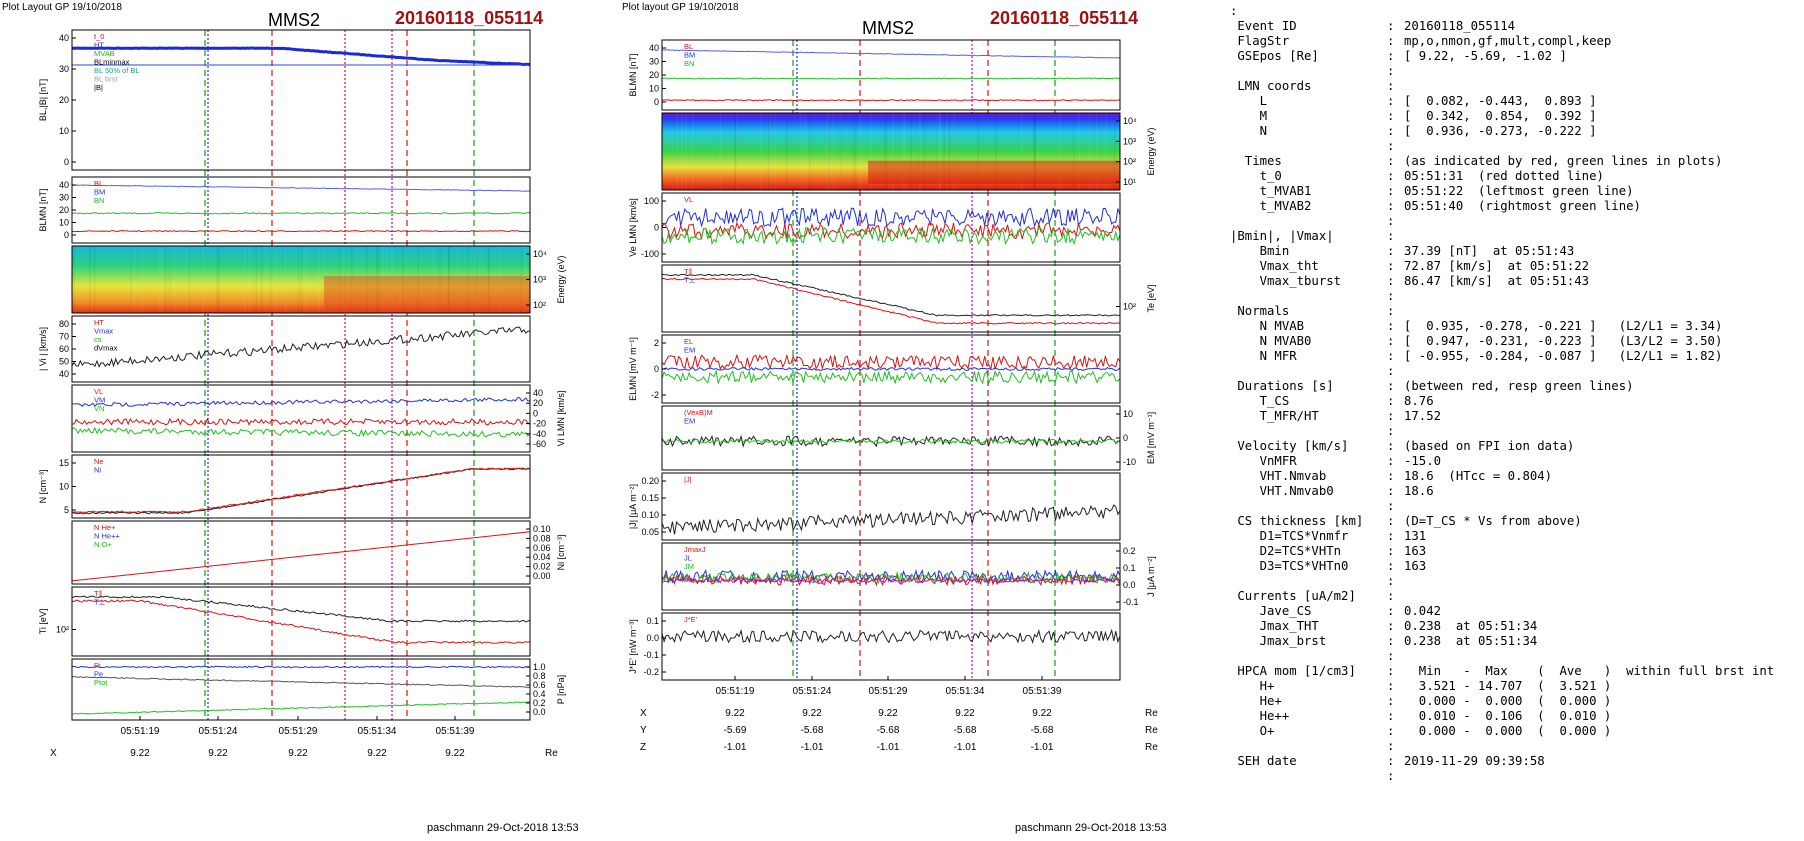 This screenshot has height=841, width=1804. What do you see at coordinates (1500, 101) in the screenshot?
I see `info-value: [ 0.082, -0.443, 0.893 ]` at bounding box center [1500, 101].